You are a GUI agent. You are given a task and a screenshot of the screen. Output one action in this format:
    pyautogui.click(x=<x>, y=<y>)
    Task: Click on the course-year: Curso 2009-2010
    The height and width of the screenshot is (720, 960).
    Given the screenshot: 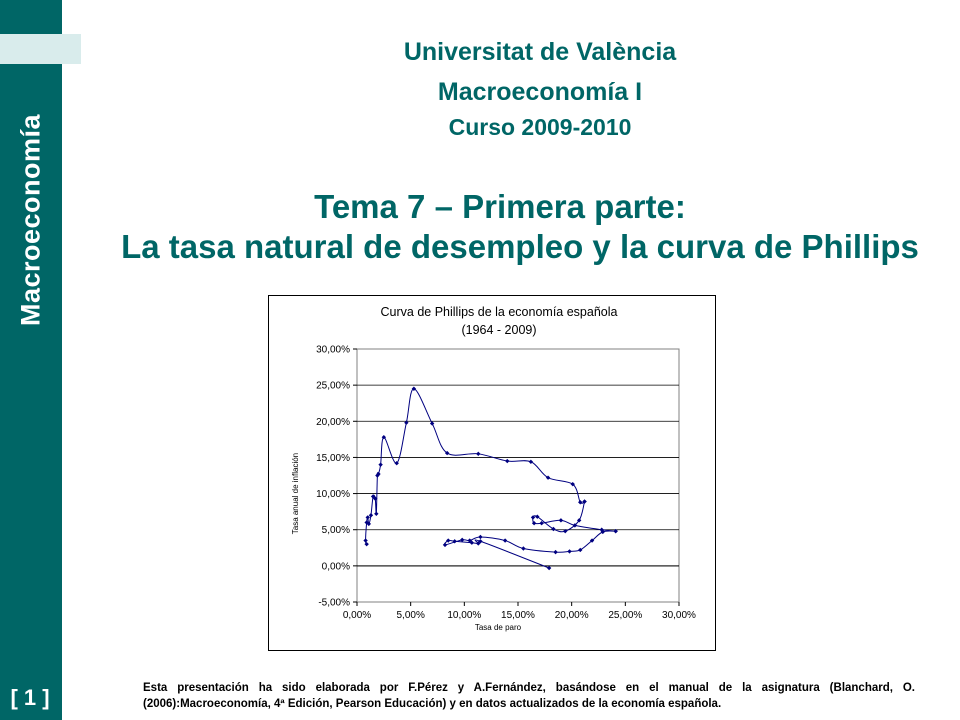 What is the action you would take?
    pyautogui.click(x=540, y=127)
    